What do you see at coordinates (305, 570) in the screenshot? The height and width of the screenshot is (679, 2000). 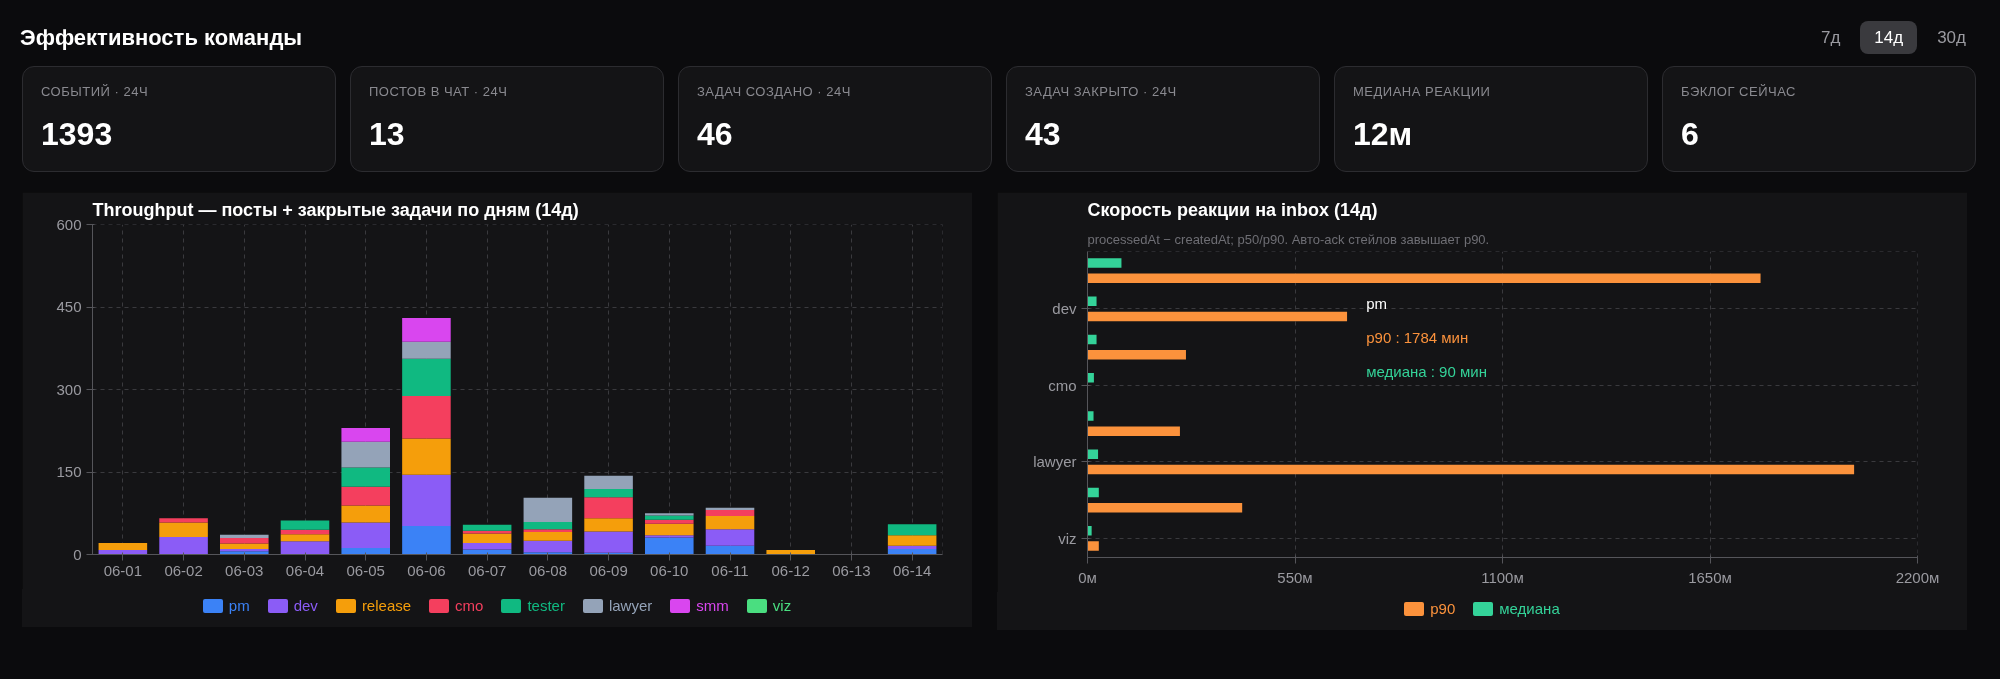 I see `x-tick-label: 06-04` at bounding box center [305, 570].